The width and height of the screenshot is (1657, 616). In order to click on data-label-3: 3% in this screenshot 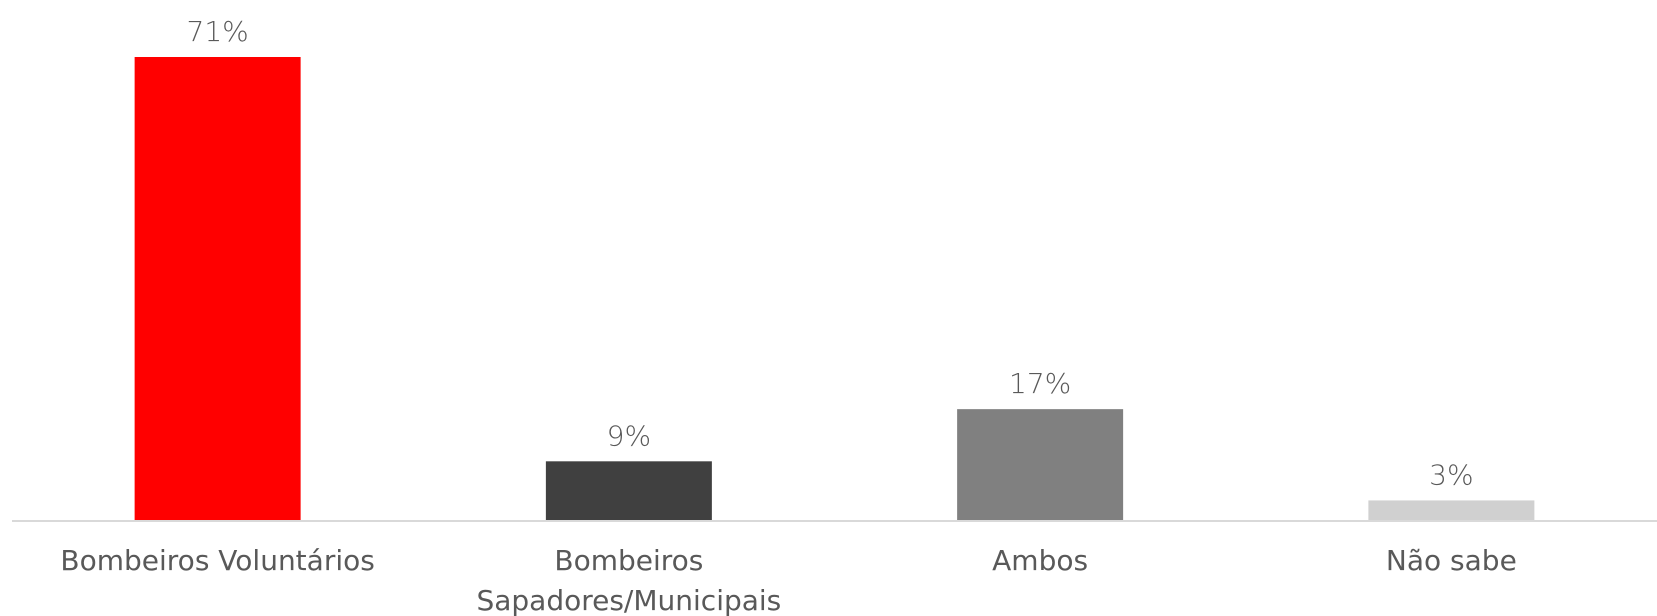, I will do `click(1451, 474)`.